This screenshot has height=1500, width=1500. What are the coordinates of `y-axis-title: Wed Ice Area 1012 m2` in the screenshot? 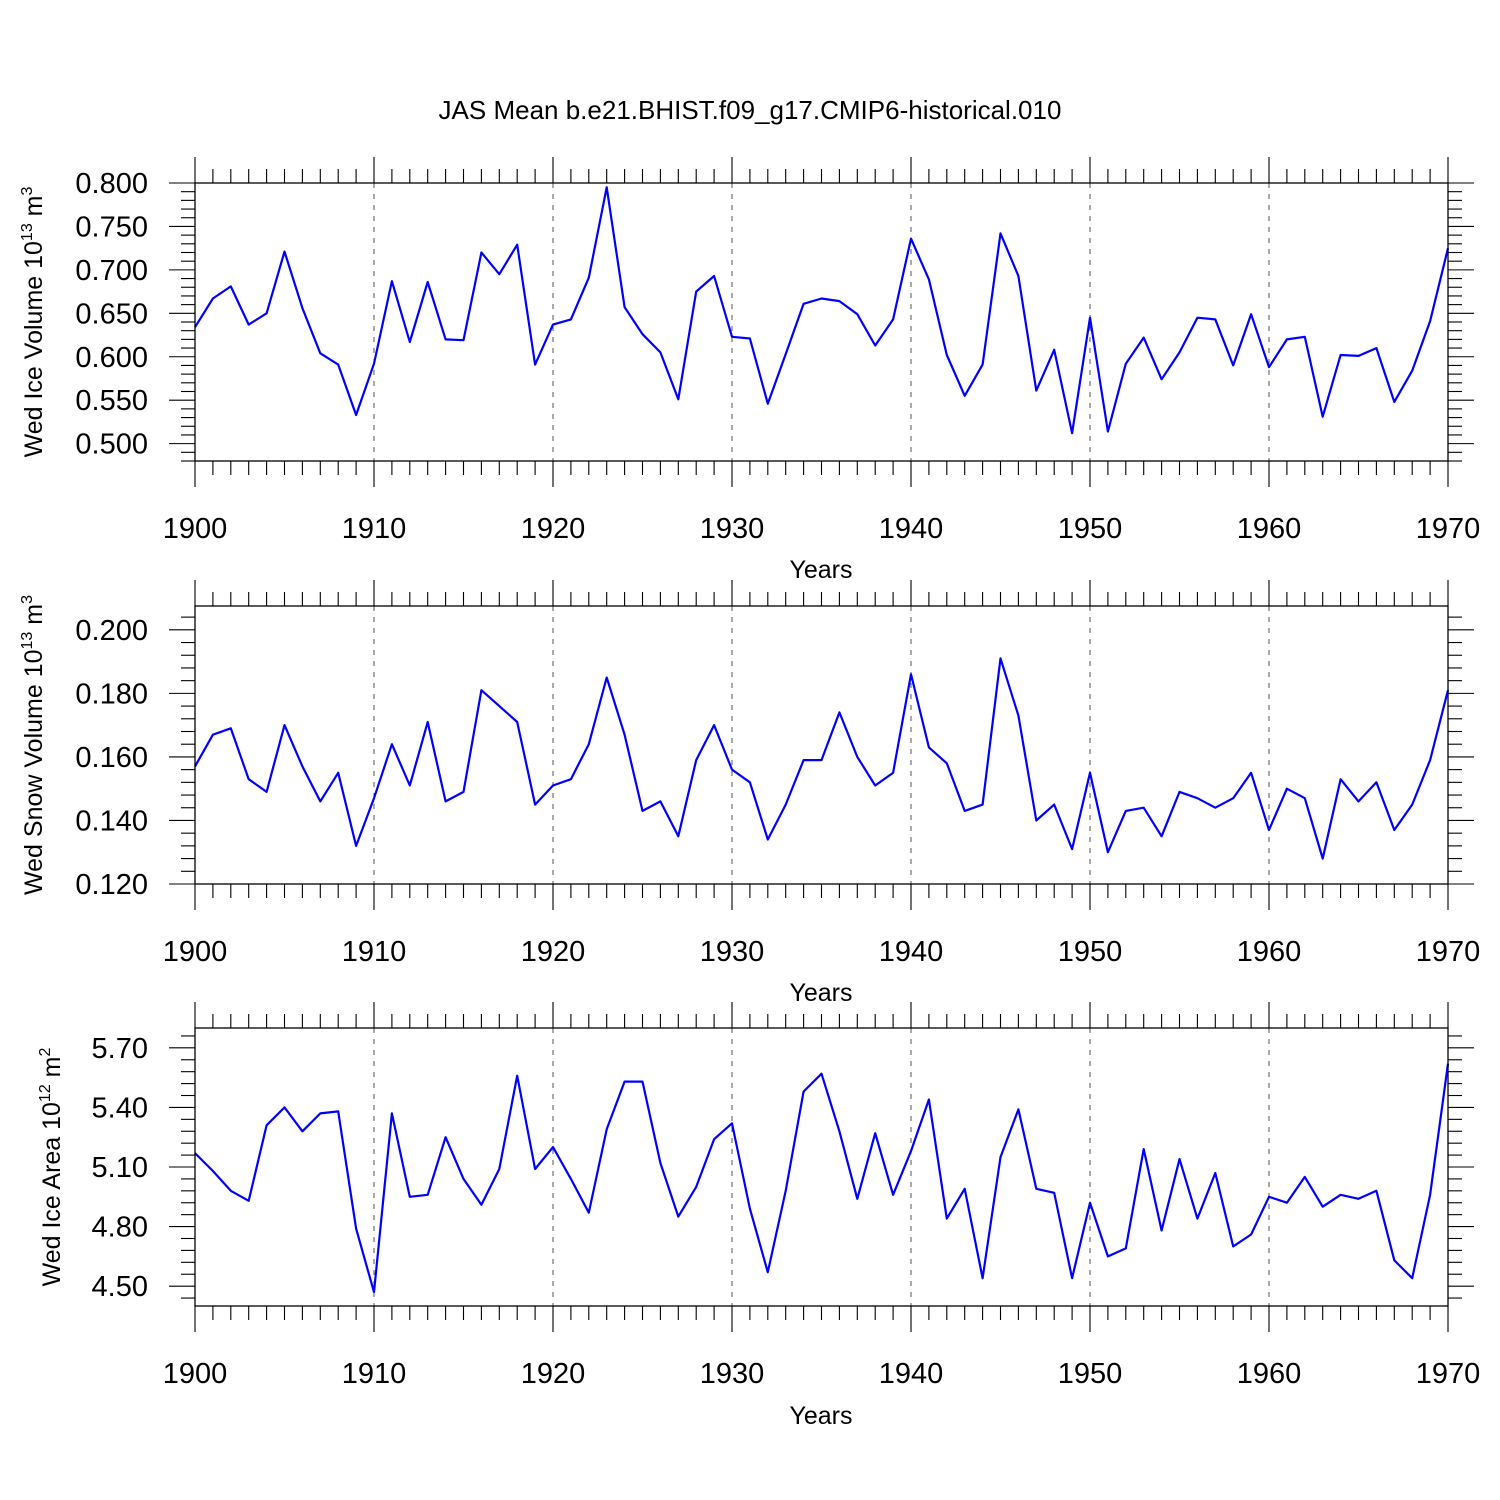 It's located at (51, 1166).